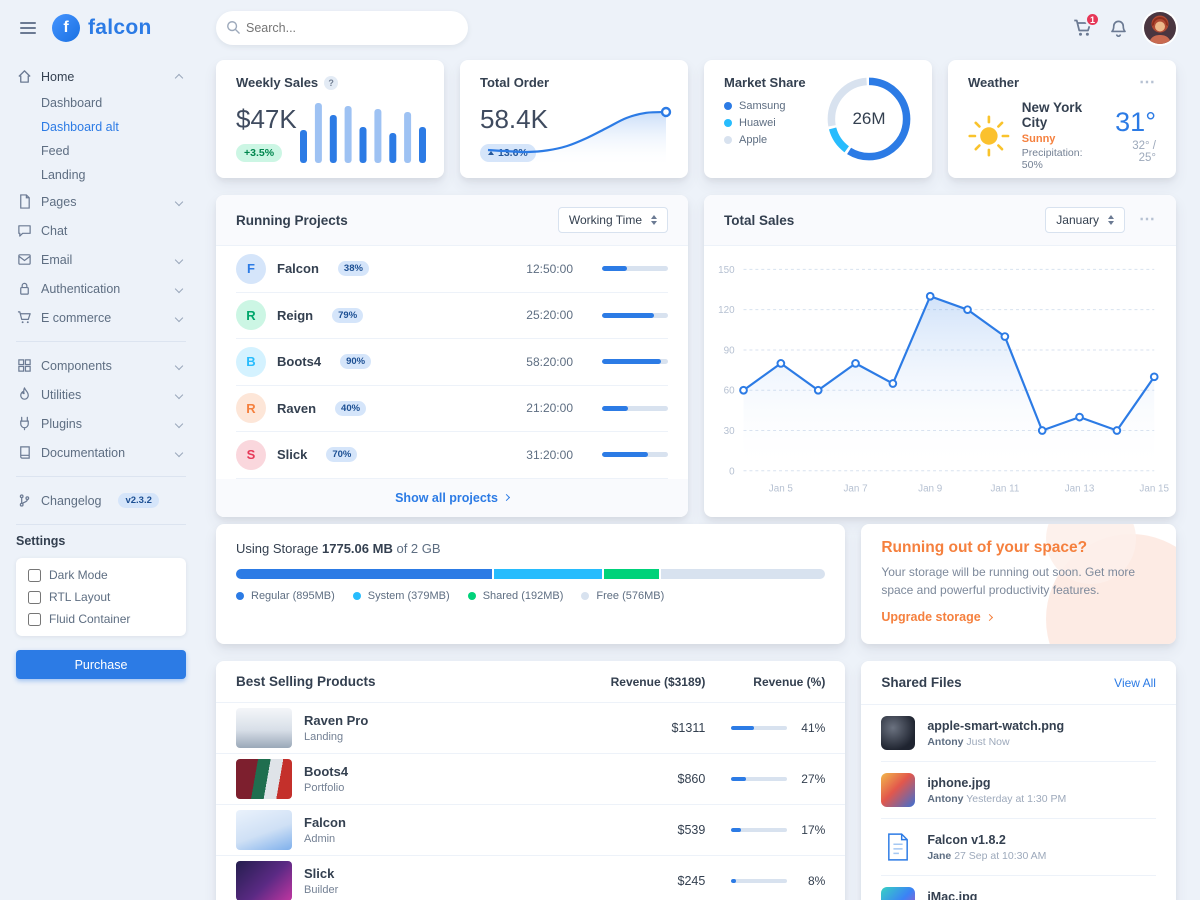 Image resolution: width=1200 pixels, height=900 pixels. Describe the element at coordinates (34, 597) in the screenshot. I see `rtl-checkbox` at that location.